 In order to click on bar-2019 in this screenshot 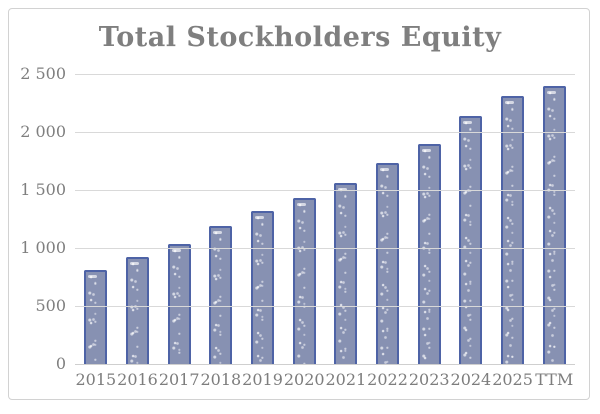, I will do `click(262, 287)`.